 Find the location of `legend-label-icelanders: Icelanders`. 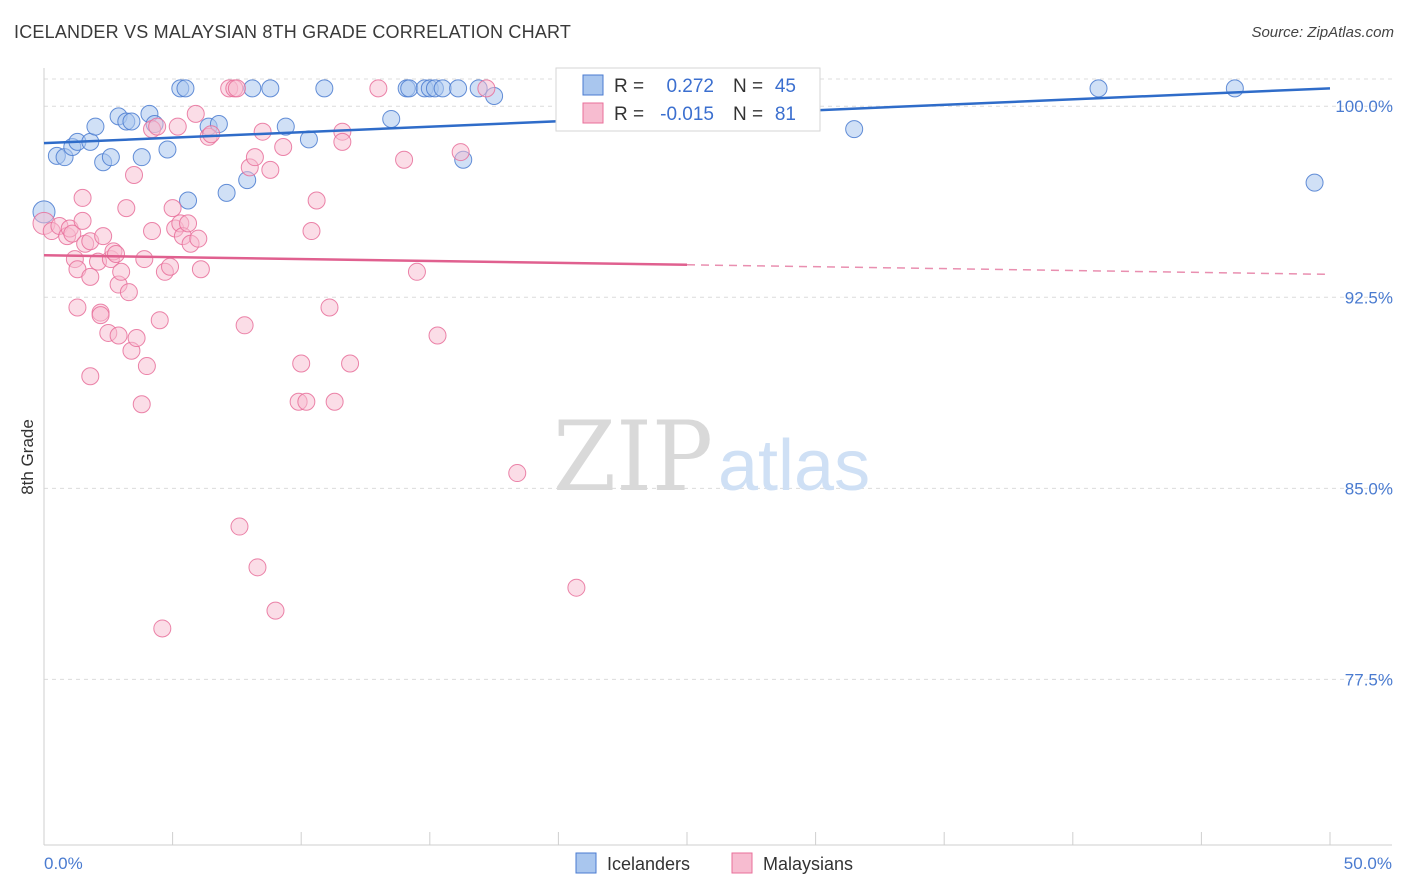

legend-label-icelanders: Icelanders is located at coordinates (648, 864).